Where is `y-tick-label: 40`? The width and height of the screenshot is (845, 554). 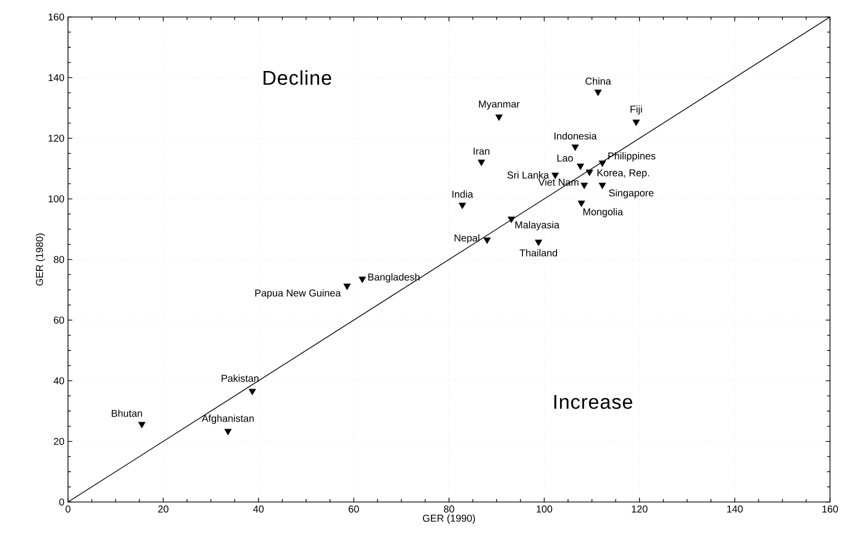 y-tick-label: 40 is located at coordinates (59, 380).